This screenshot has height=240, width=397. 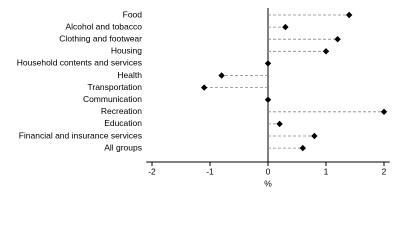 What do you see at coordinates (123, 123) in the screenshot?
I see `y-tick-label: Education` at bounding box center [123, 123].